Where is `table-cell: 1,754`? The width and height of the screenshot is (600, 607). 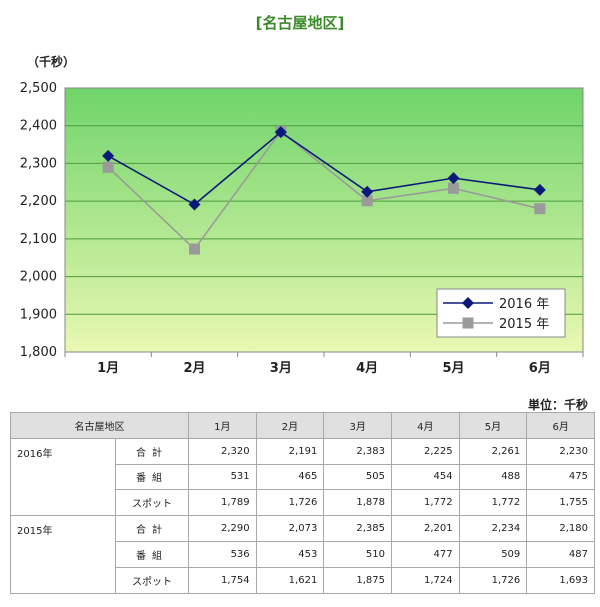 table-cell: 1,754 is located at coordinates (222, 580).